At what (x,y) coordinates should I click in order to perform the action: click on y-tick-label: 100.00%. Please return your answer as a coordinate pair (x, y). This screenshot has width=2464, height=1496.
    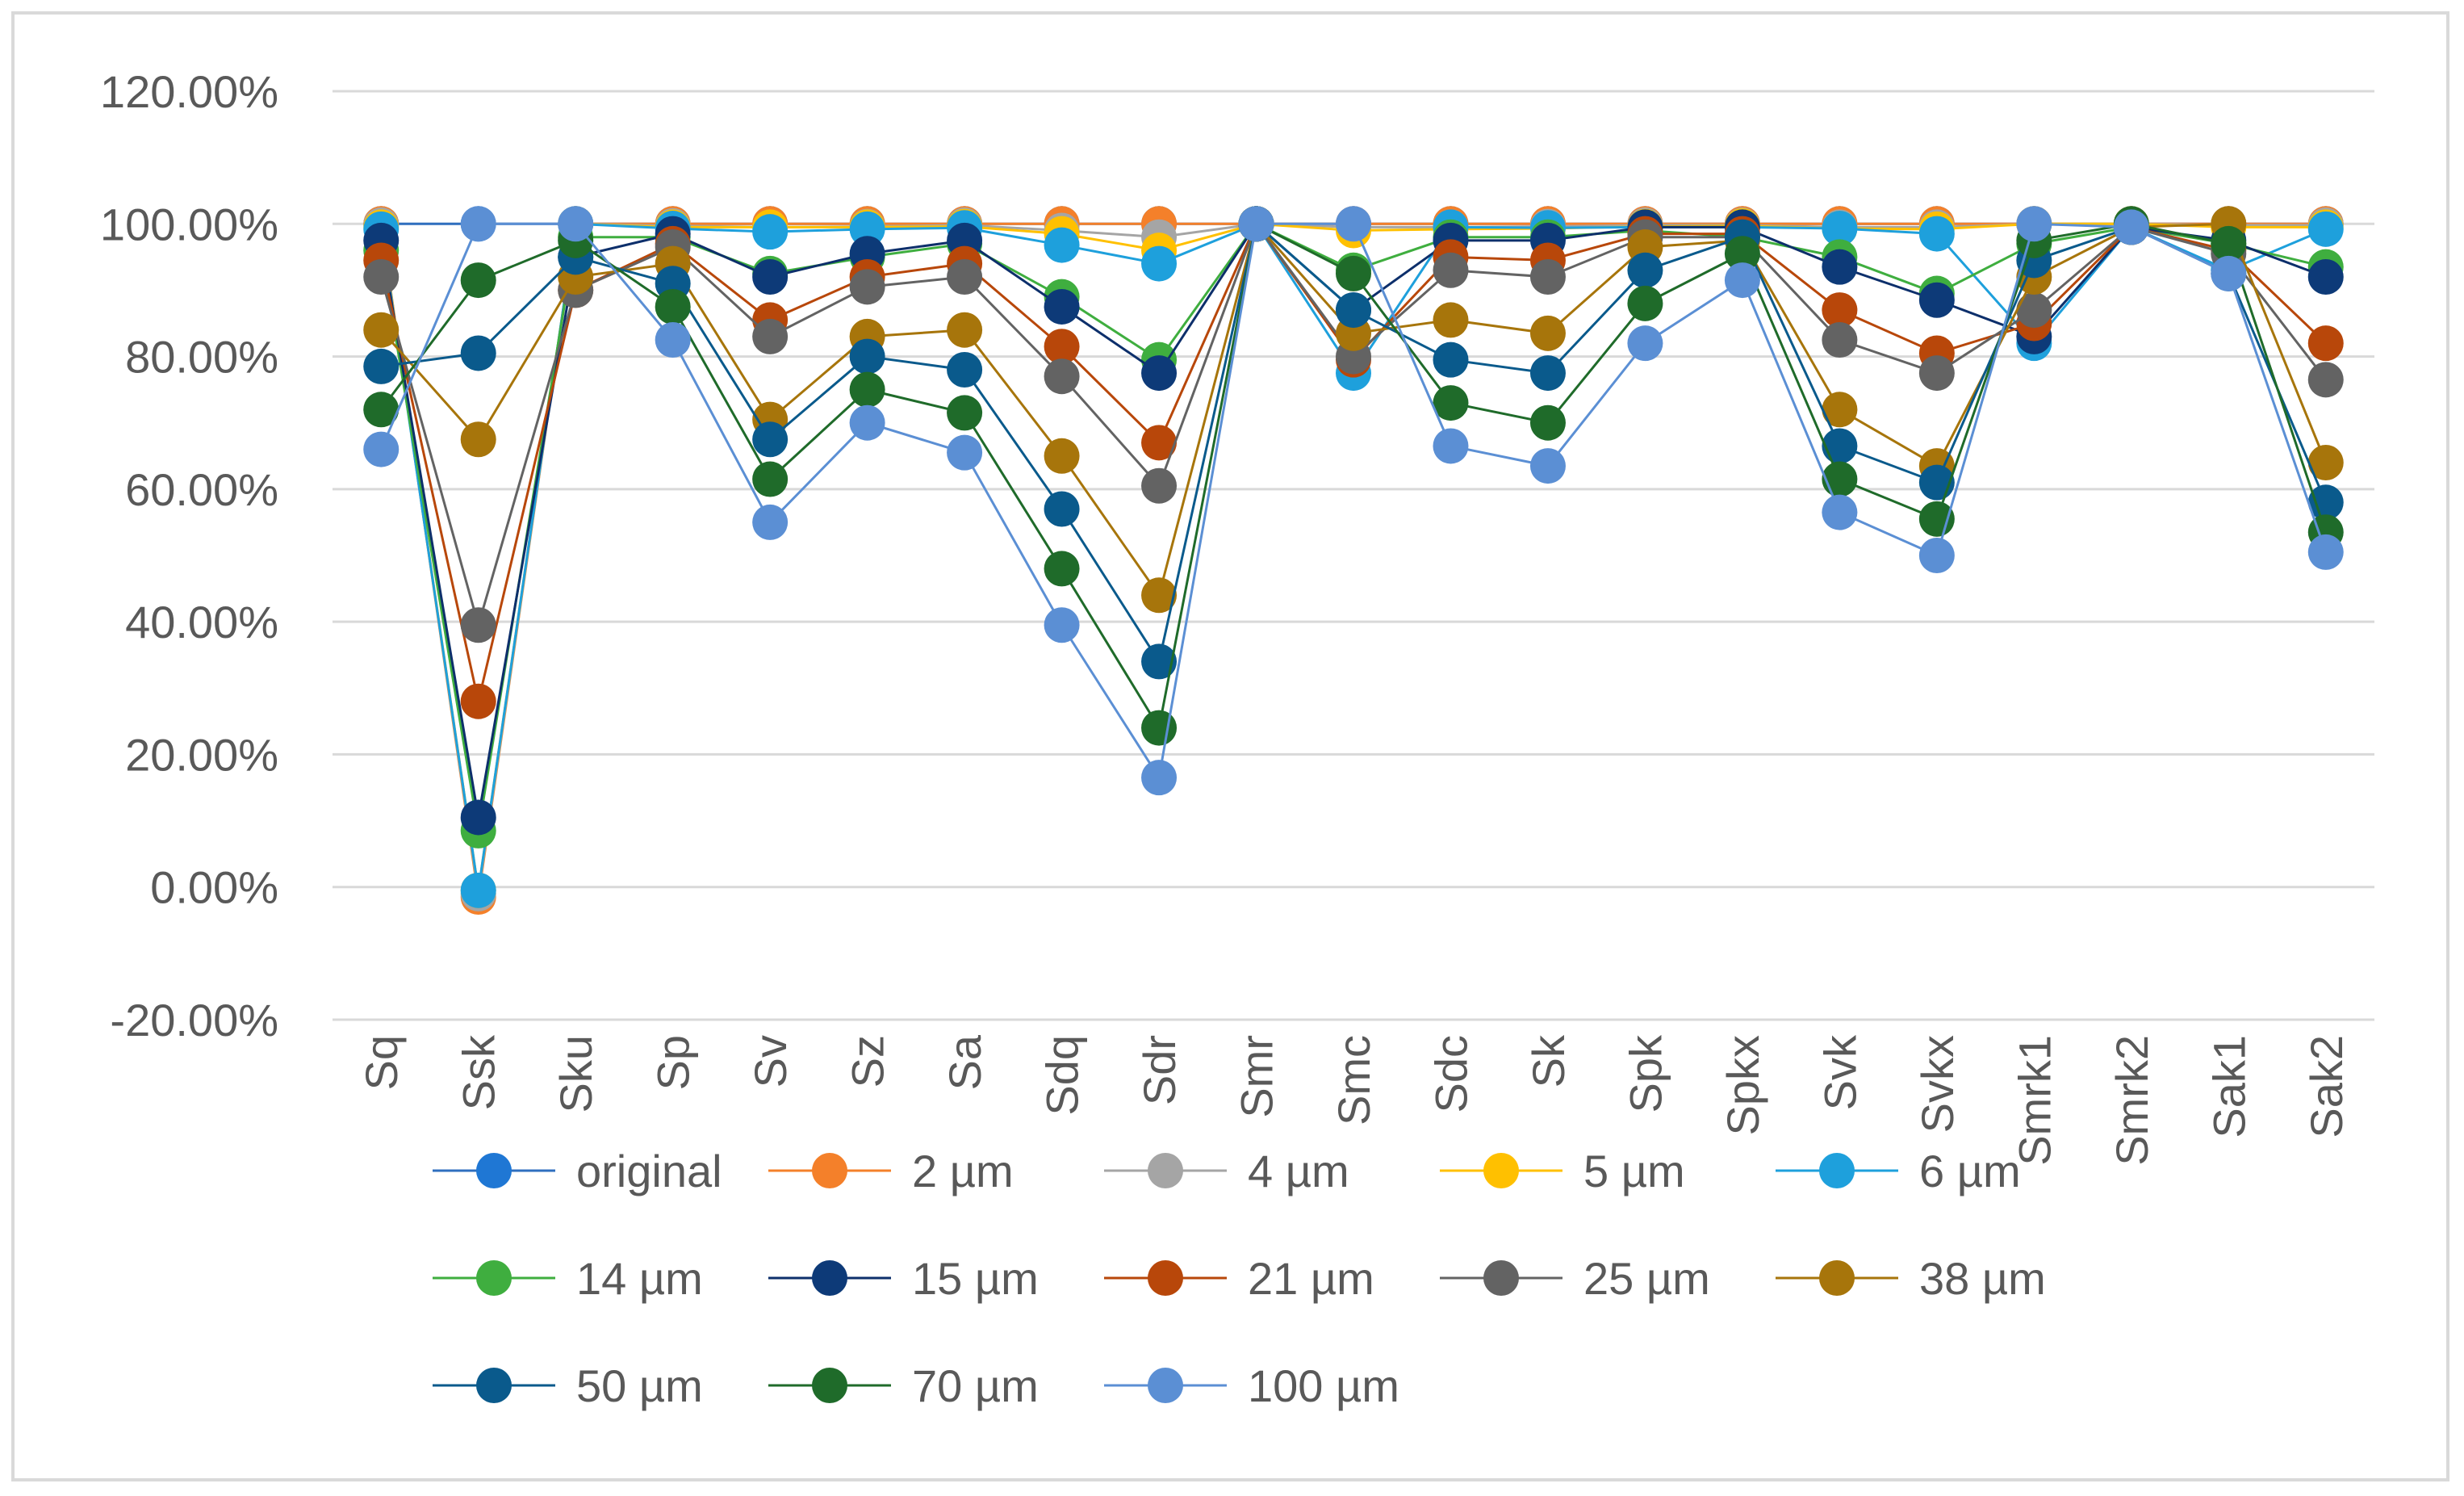
    Looking at the image, I should click on (189, 224).